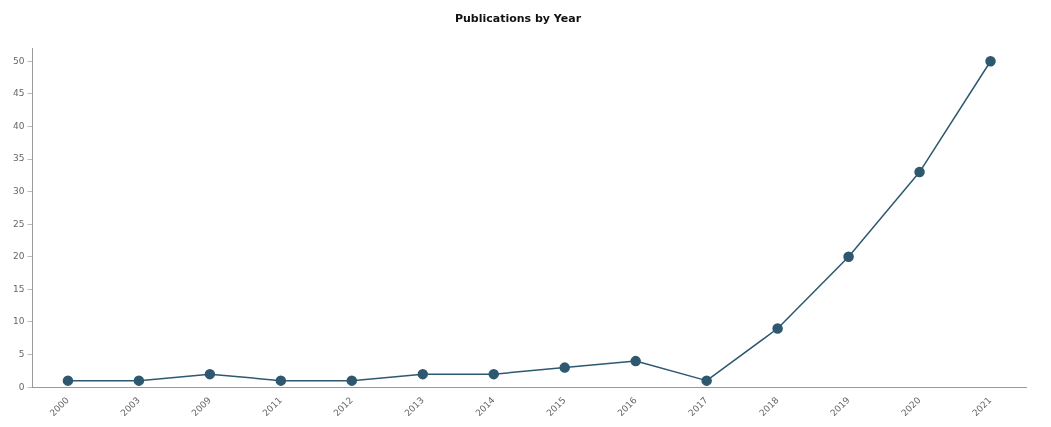 The image size is (1051, 427). What do you see at coordinates (19, 321) in the screenshot?
I see `y-tick-label: 10` at bounding box center [19, 321].